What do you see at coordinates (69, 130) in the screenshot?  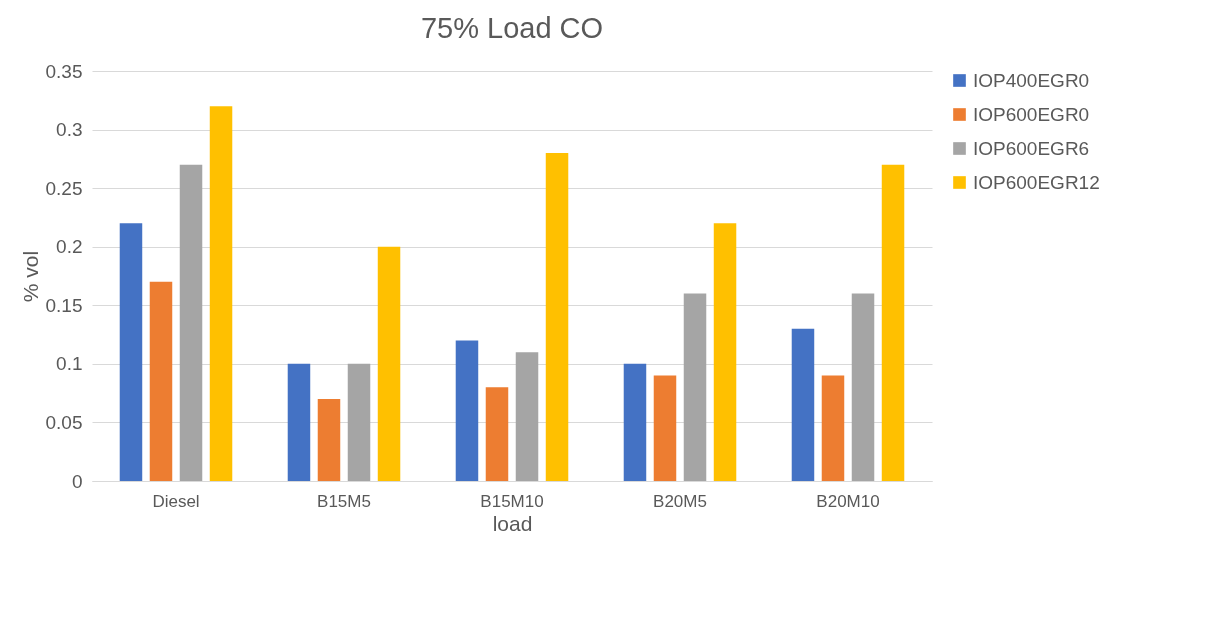 I see `y-tick-label: 0.3` at bounding box center [69, 130].